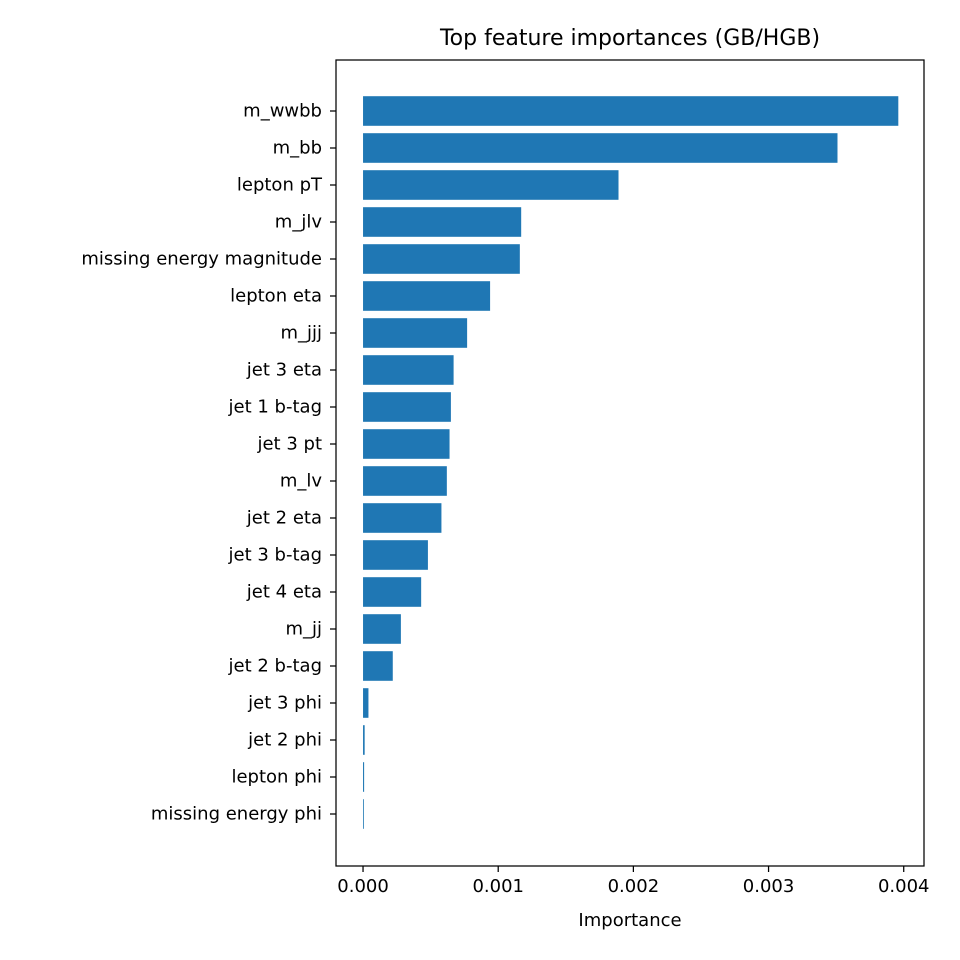 This screenshot has height=960, width=960. I want to click on y-tick-label: jet 1 b-tag, so click(275, 407).